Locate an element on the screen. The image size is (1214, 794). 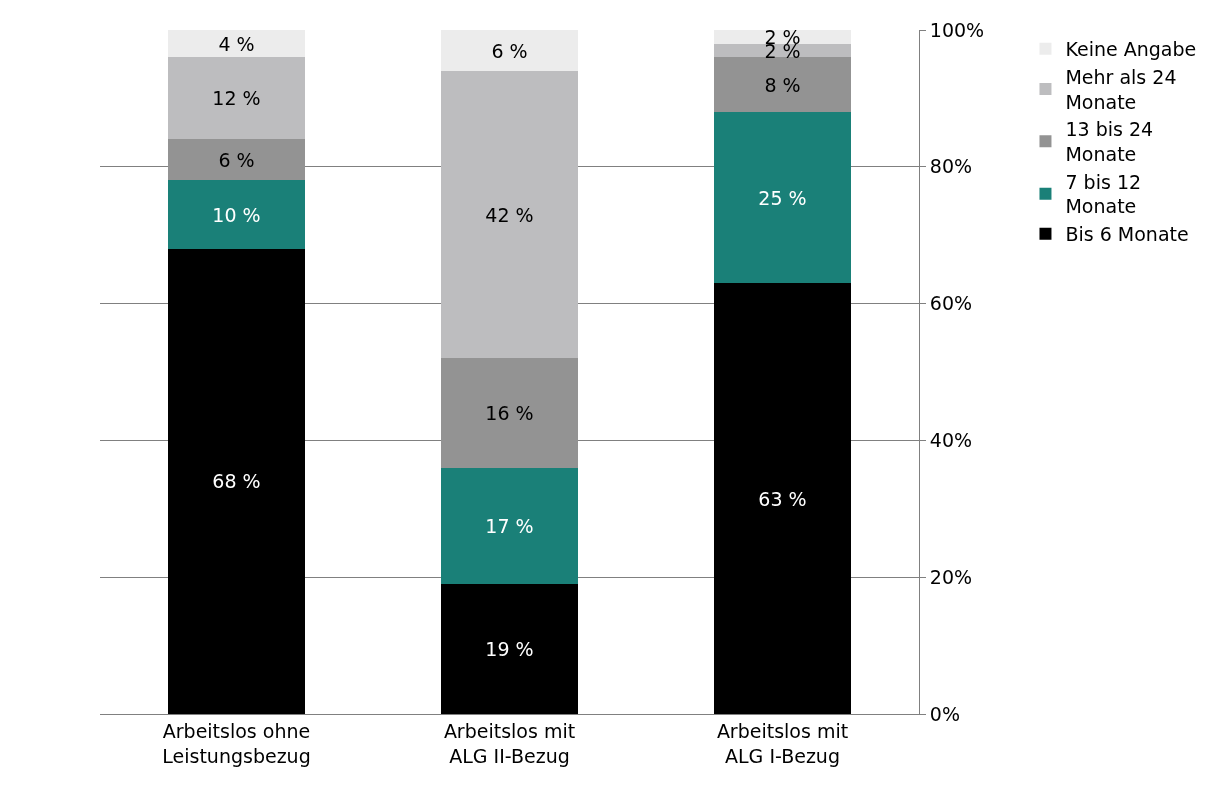
x-tick-label: Arbeitslos ohne Leistungsbezug is located at coordinates (236, 743).